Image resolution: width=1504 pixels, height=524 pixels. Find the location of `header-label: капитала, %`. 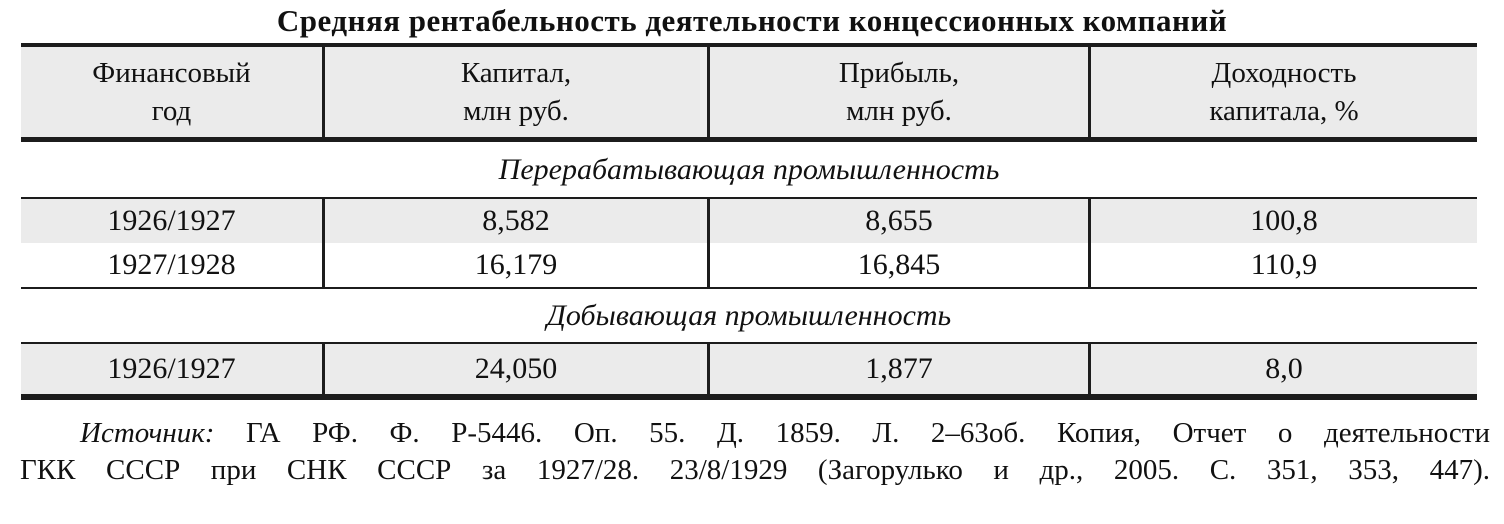

header-label: капитала, % is located at coordinates (1284, 111).